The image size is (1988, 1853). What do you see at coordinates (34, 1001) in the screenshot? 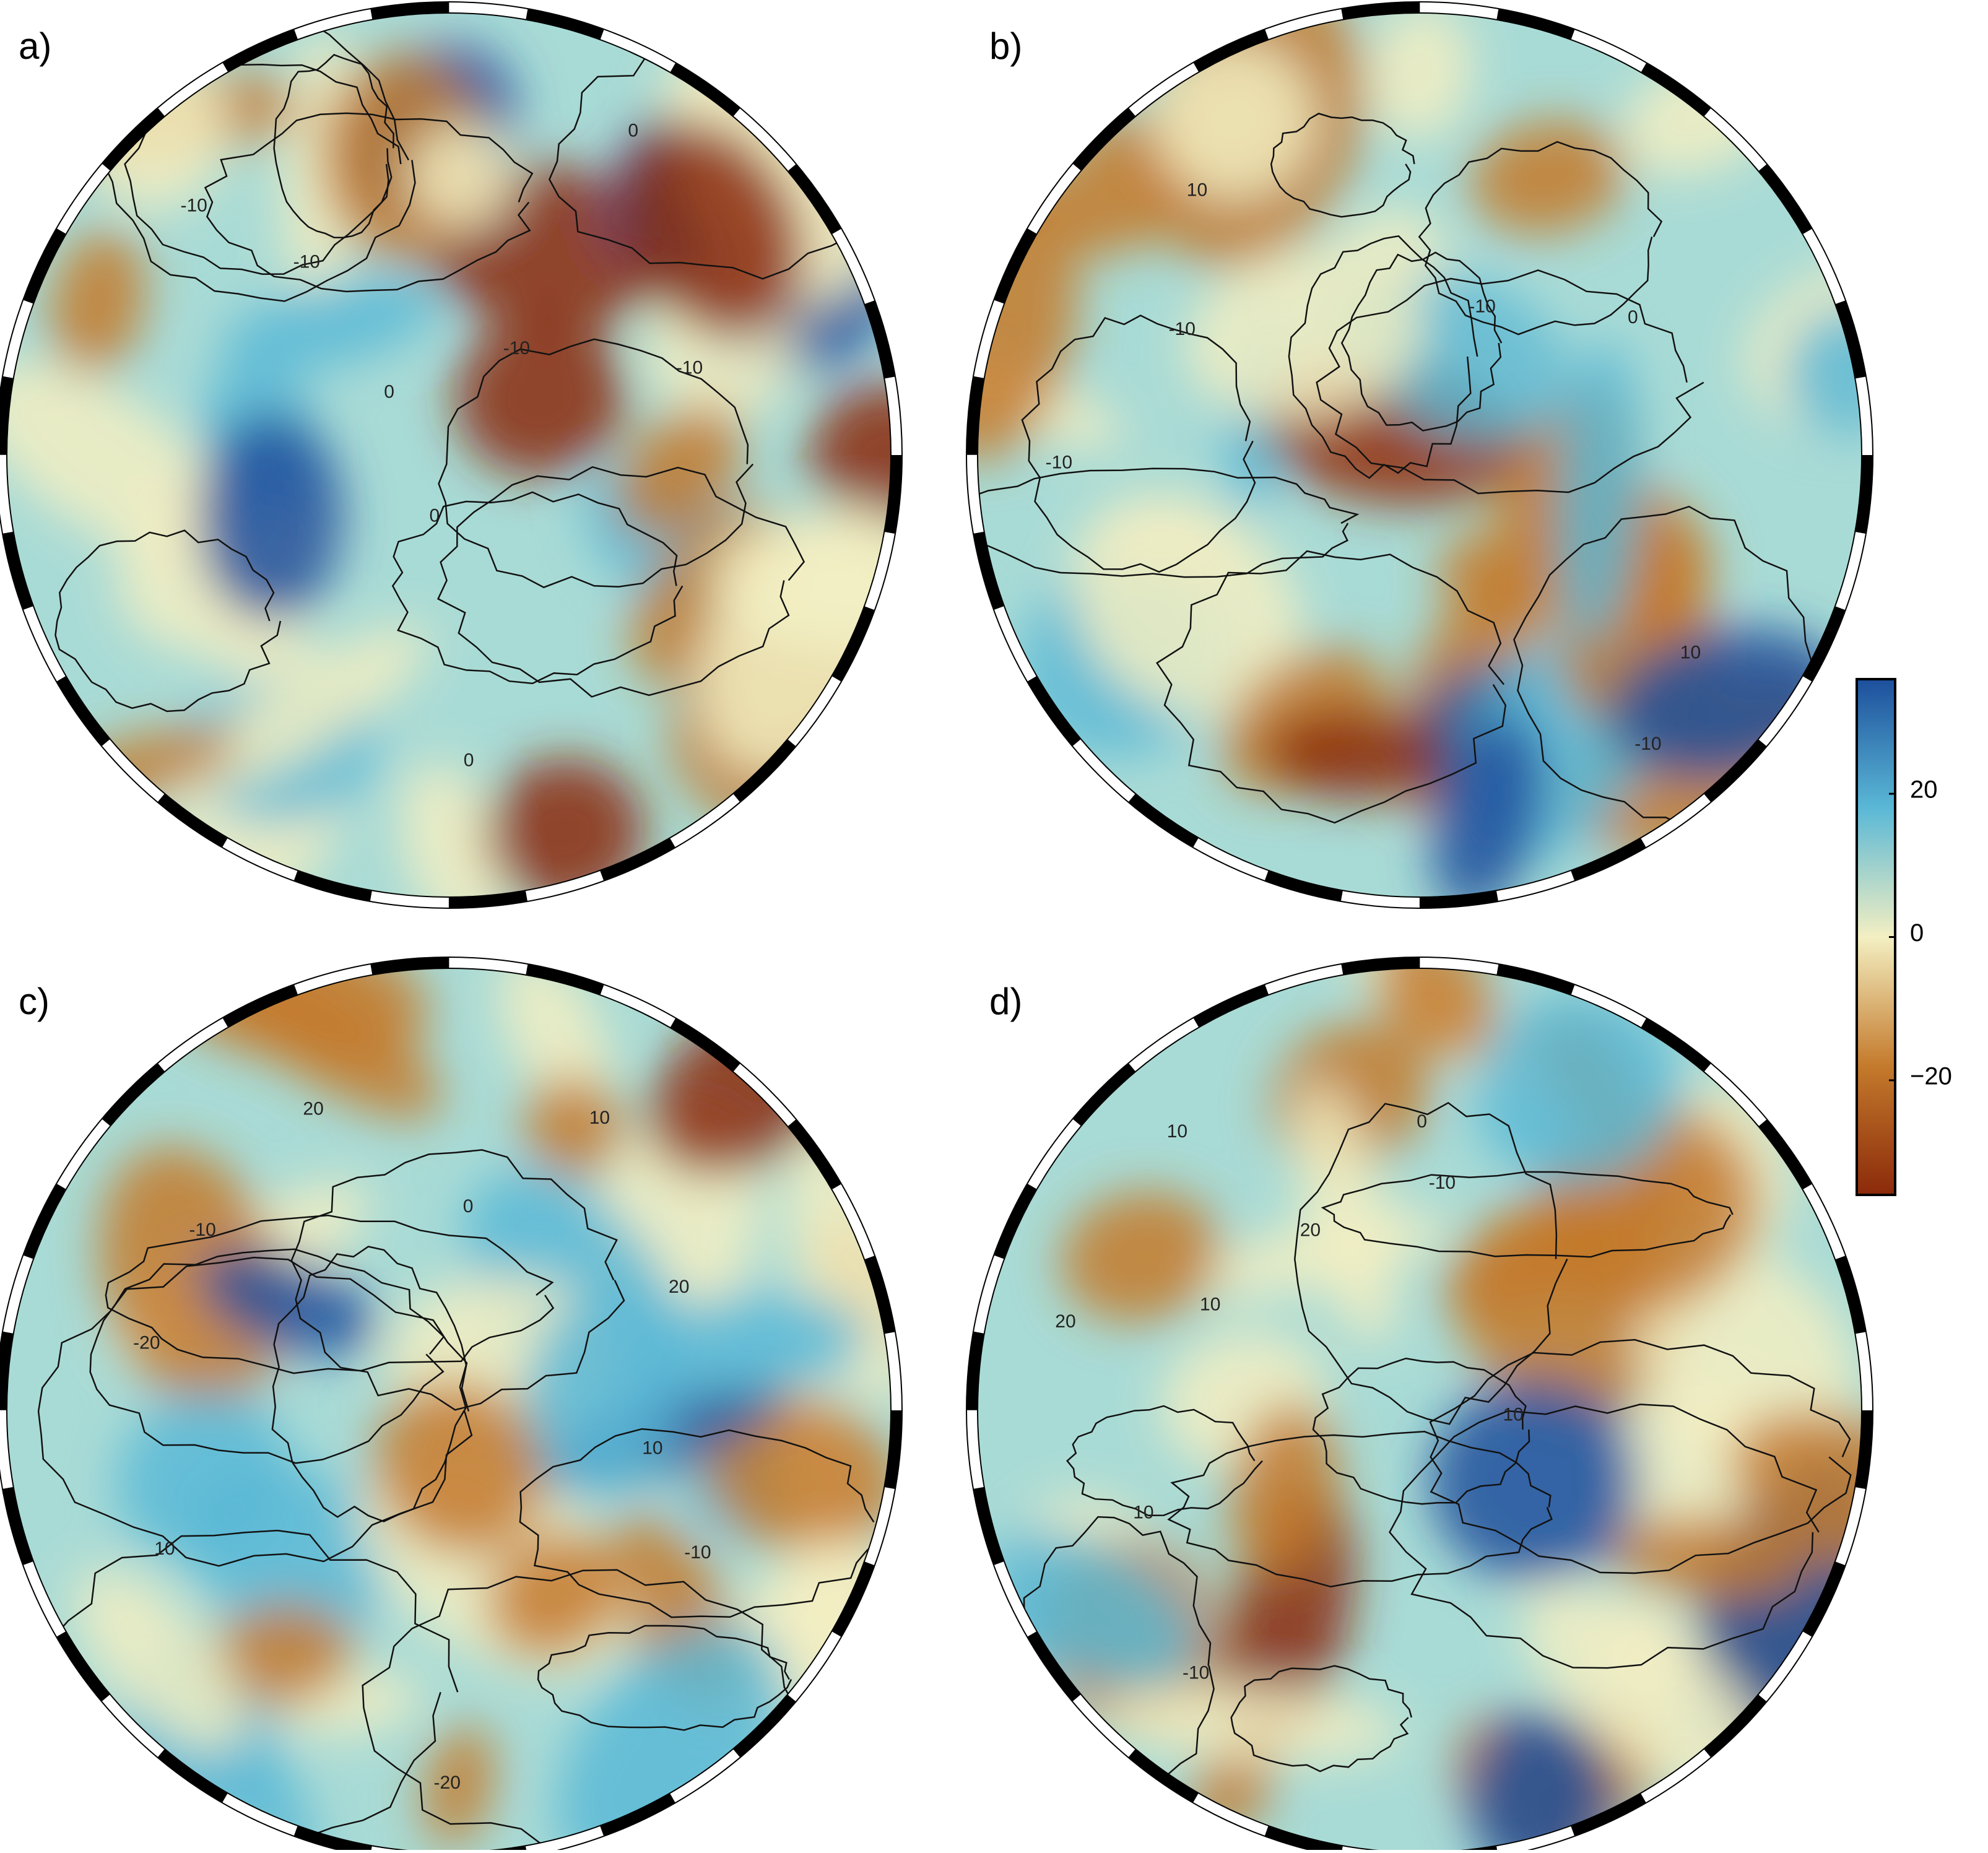
I see `panel-label: c)` at bounding box center [34, 1001].